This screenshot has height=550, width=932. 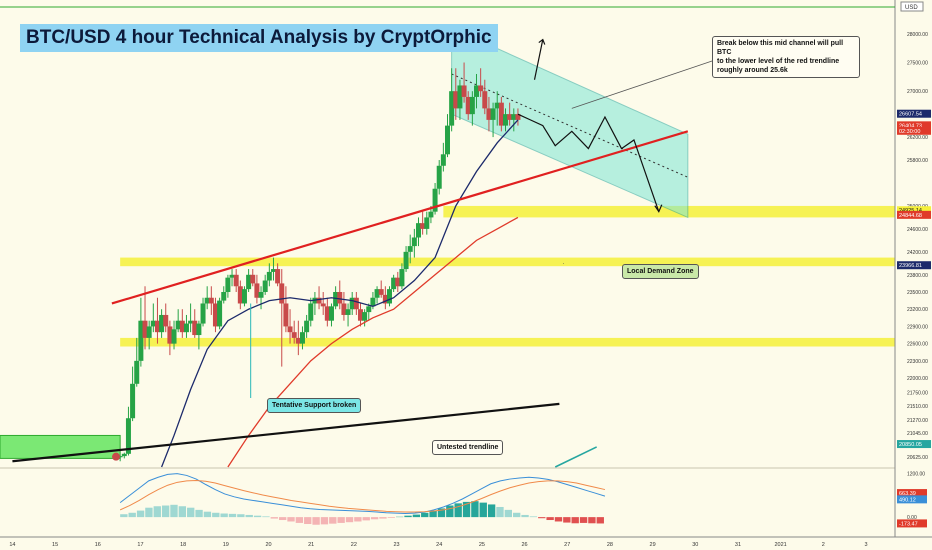 I want to click on price-tick-label: 23200.00, so click(x=917, y=310).